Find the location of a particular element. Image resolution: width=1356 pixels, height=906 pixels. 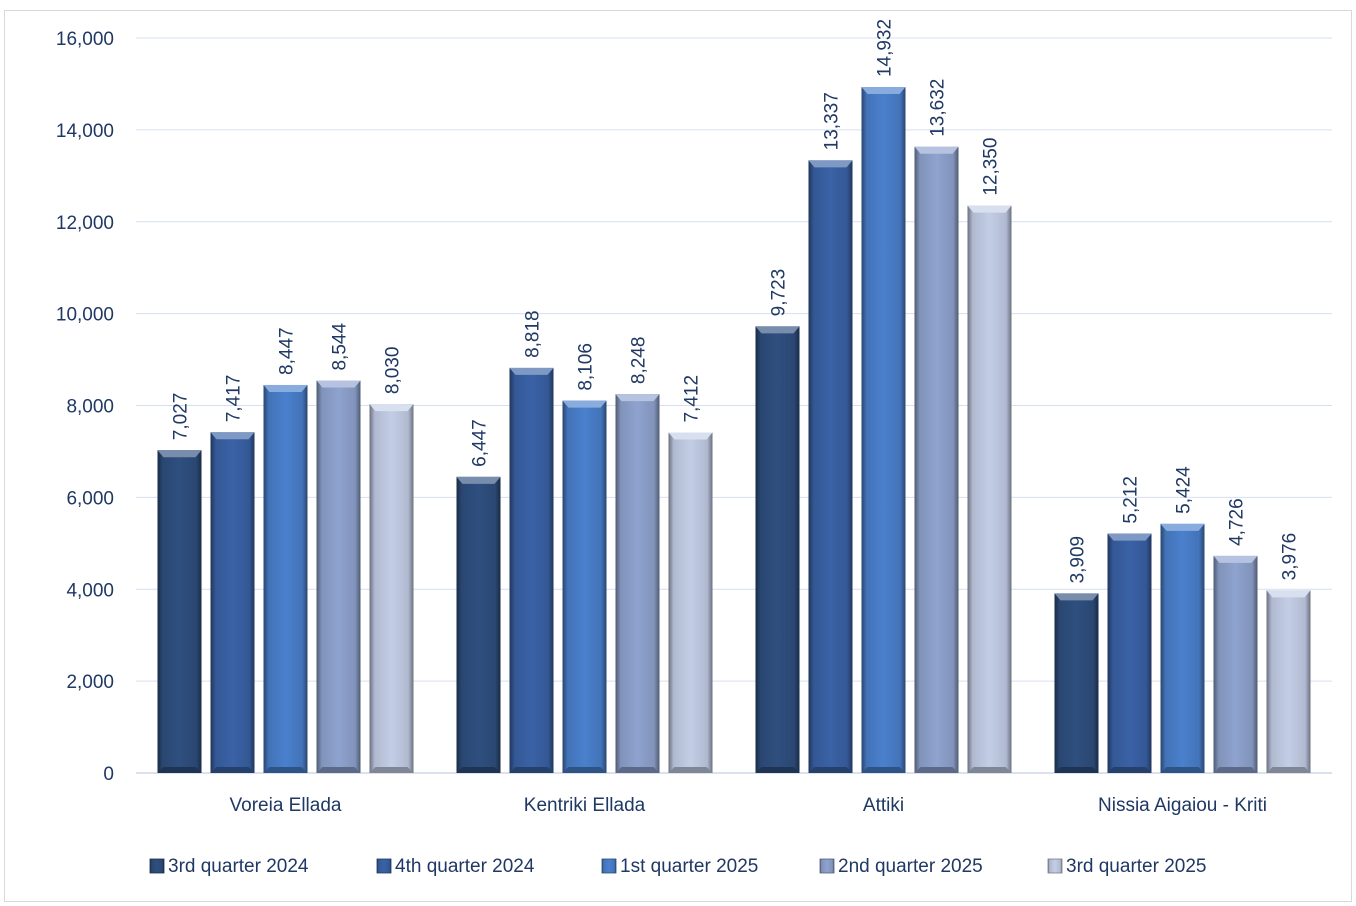

data-label: 3,976 is located at coordinates (1290, 557).